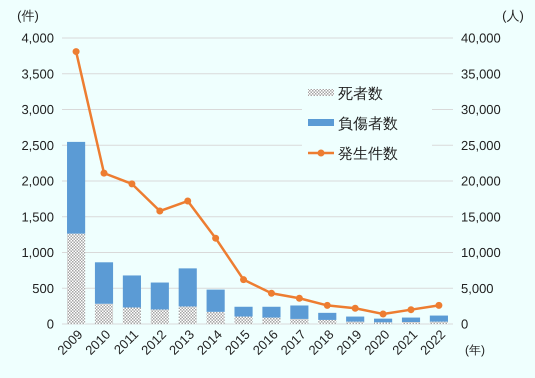  What do you see at coordinates (360, 93) in the screenshot?
I see `legend-label: 死者数` at bounding box center [360, 93].